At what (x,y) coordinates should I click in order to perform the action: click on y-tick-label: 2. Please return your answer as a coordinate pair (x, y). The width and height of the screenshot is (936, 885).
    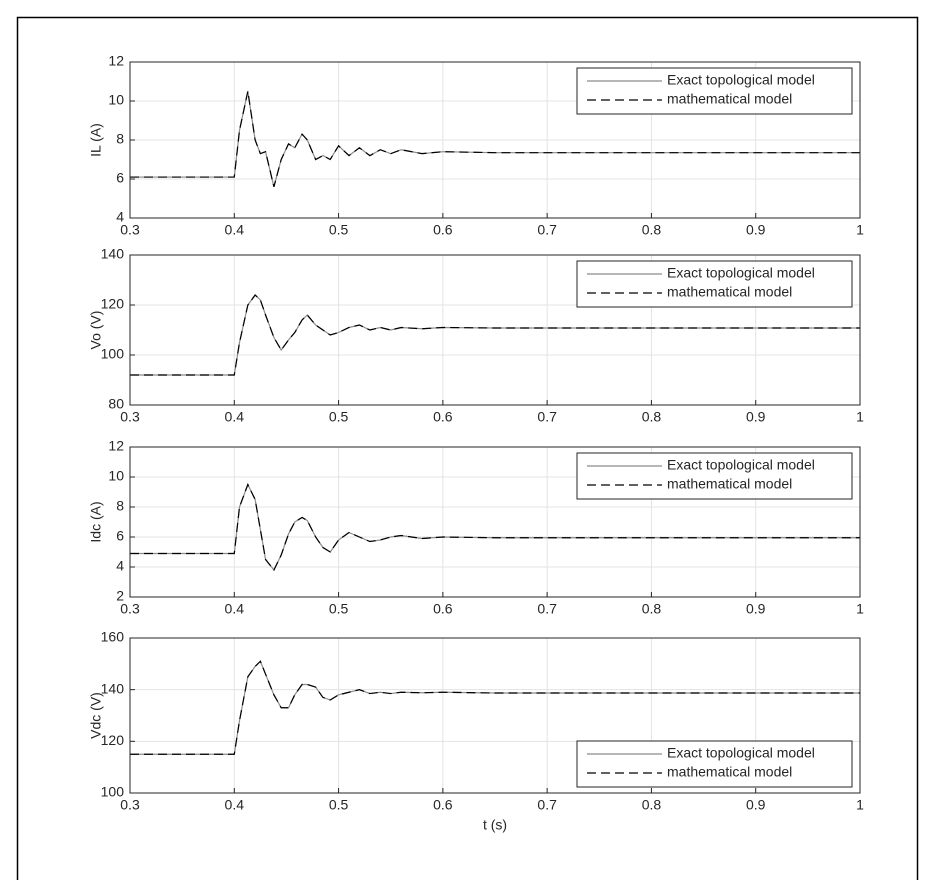
    Looking at the image, I should click on (120, 596).